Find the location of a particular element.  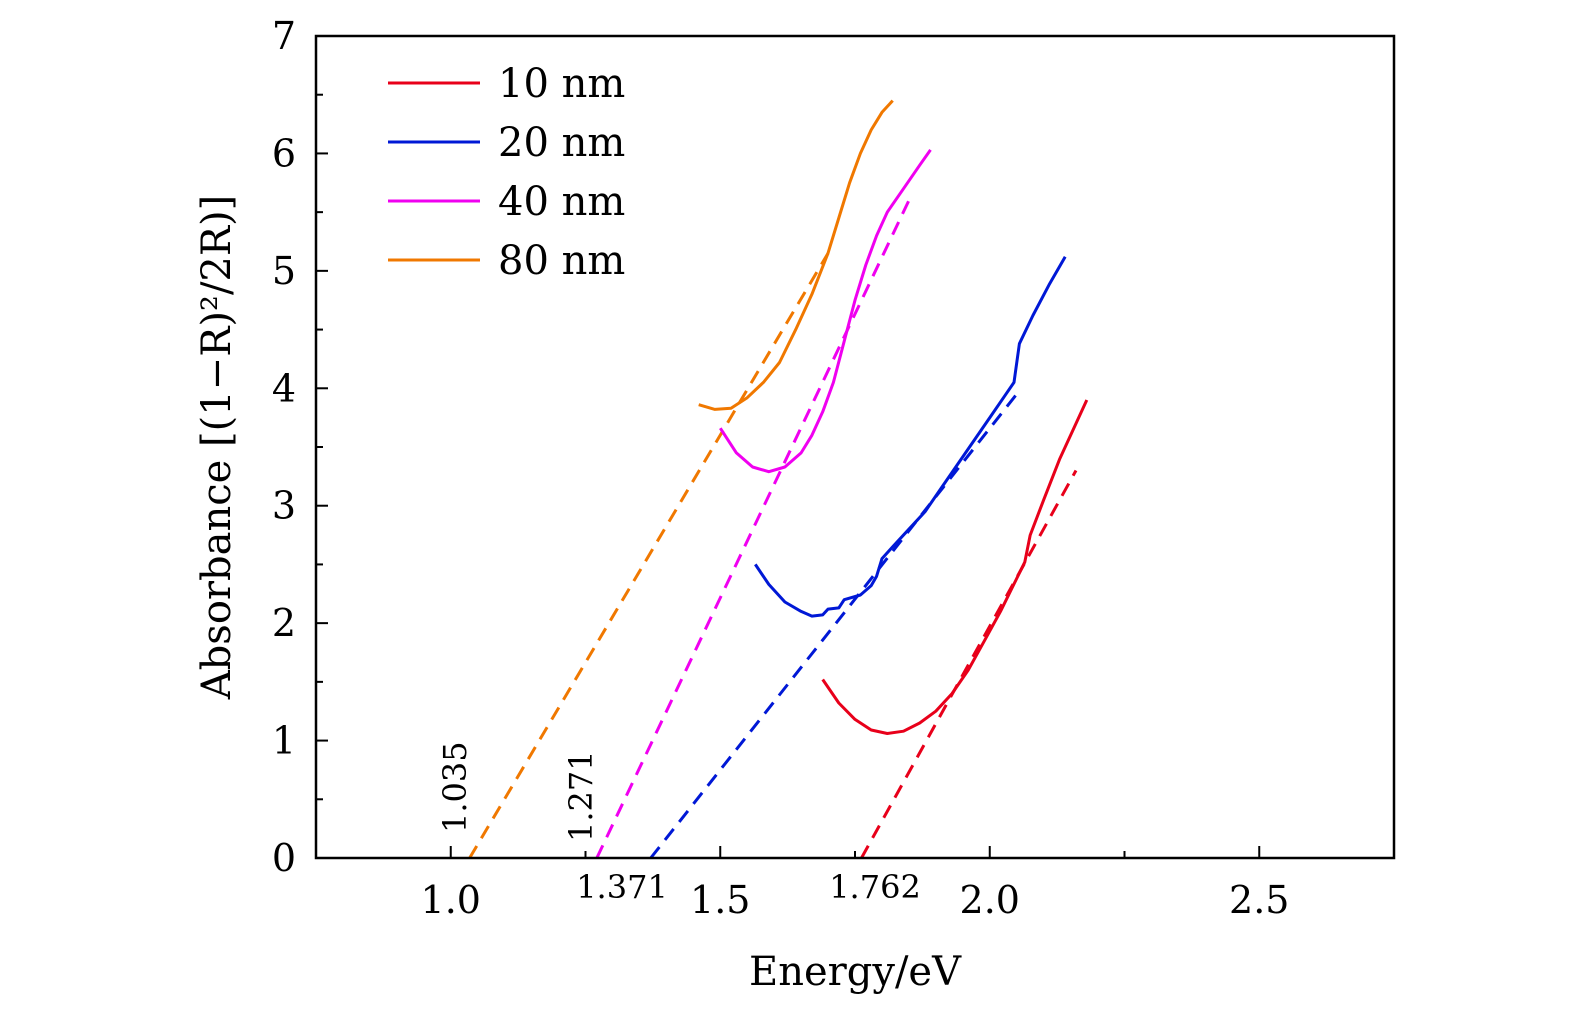

annotation-1035: 1.035 is located at coordinates (455, 787).